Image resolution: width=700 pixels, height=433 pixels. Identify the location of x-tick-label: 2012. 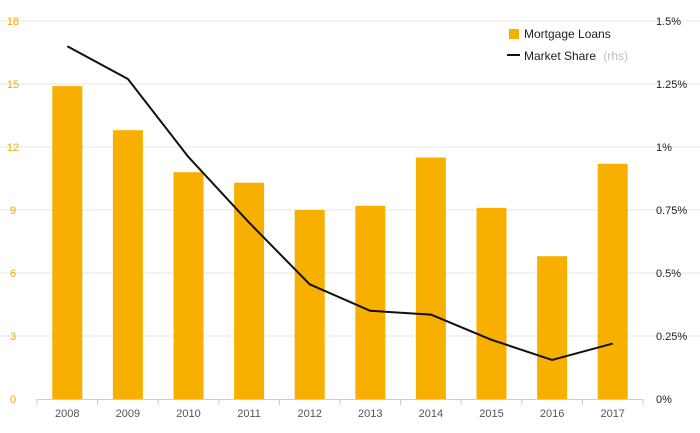
(309, 414).